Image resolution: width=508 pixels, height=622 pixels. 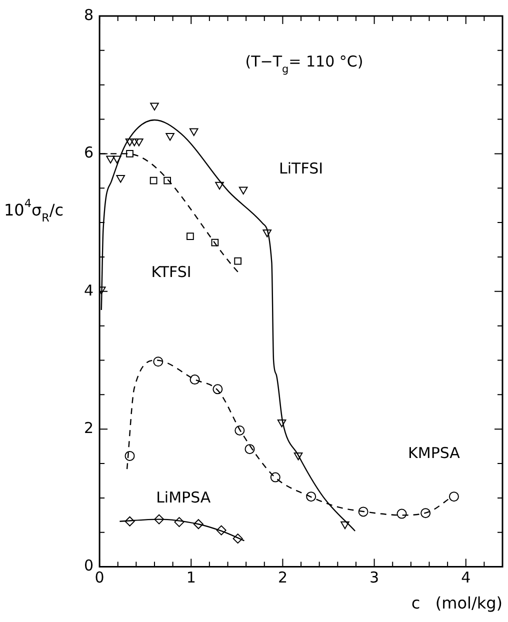 I want to click on annotation: LiMPSA, so click(x=184, y=497).